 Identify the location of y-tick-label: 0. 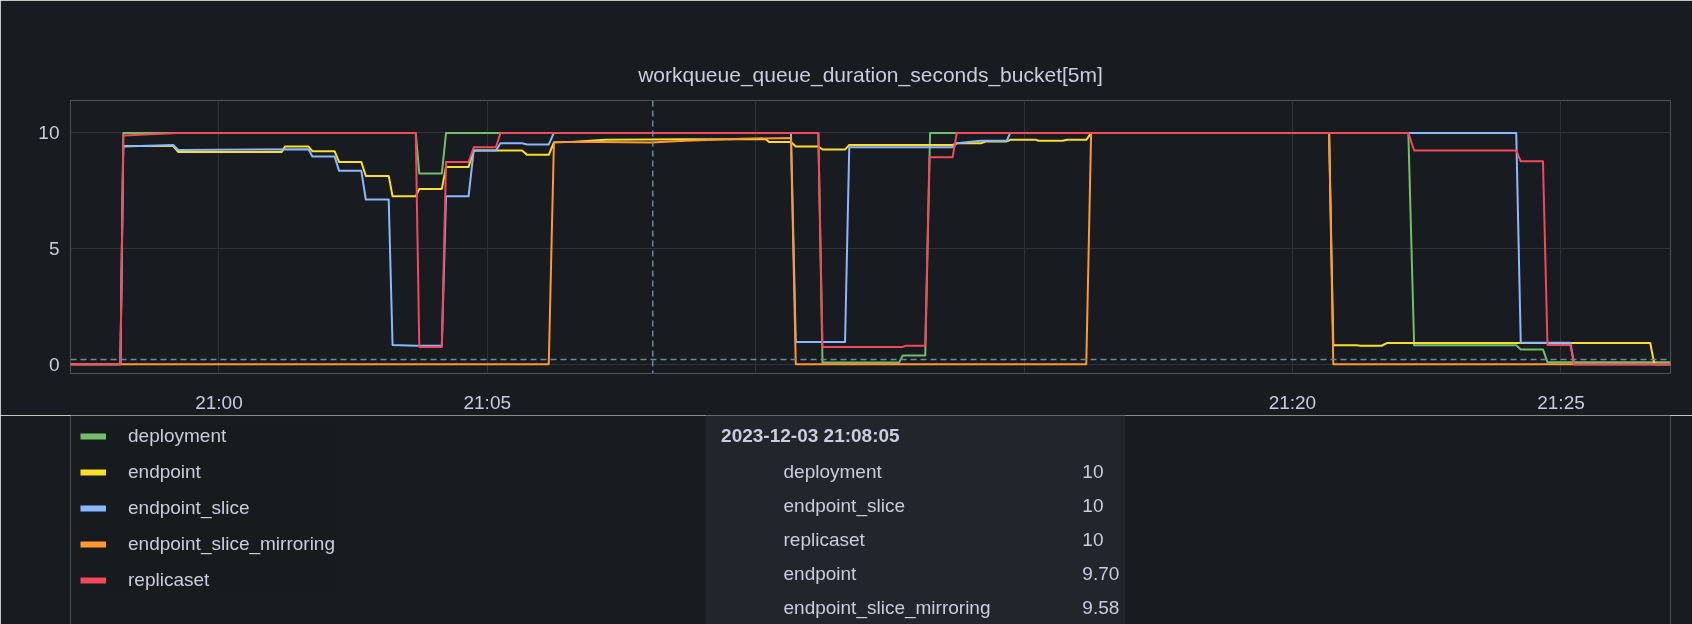
(54, 364).